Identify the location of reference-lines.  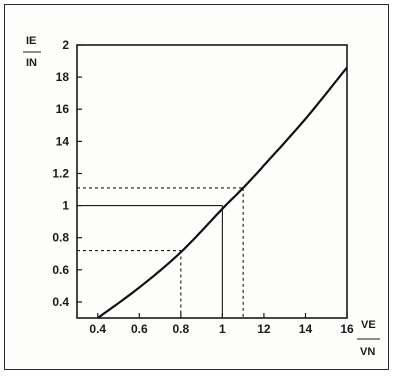
(160, 252).